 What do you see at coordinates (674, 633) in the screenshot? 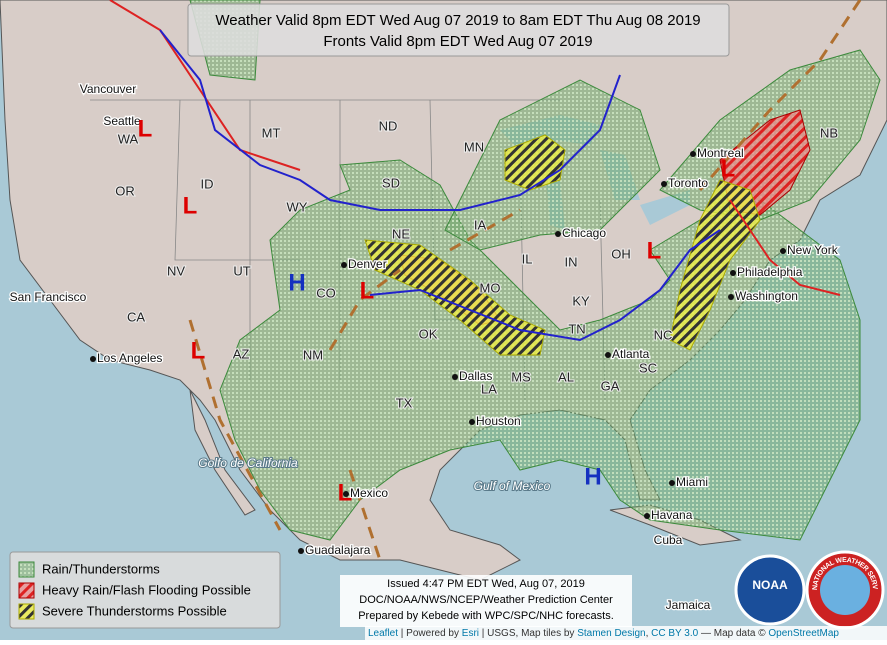
I see `attribution-part: CC BY 3.0` at bounding box center [674, 633].